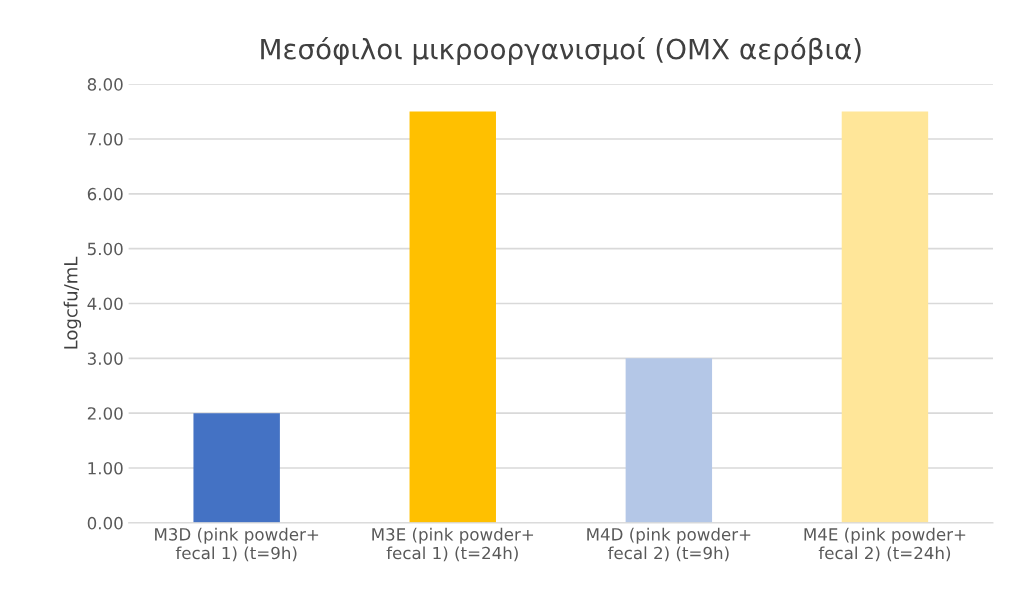  Describe the element at coordinates (105, 139) in the screenshot. I see `y-tick-label: 7.00` at that location.